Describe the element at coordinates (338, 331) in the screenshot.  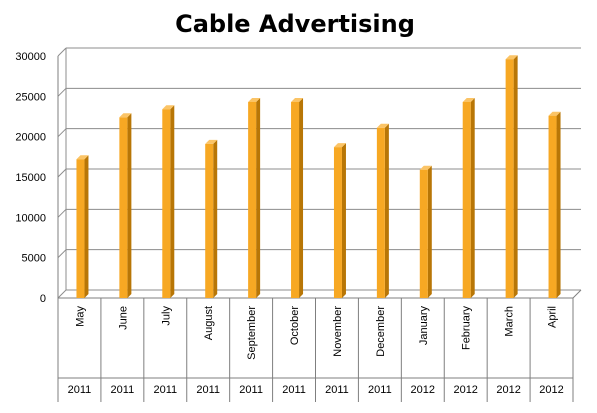
I see `x-tick-label: November` at that location.